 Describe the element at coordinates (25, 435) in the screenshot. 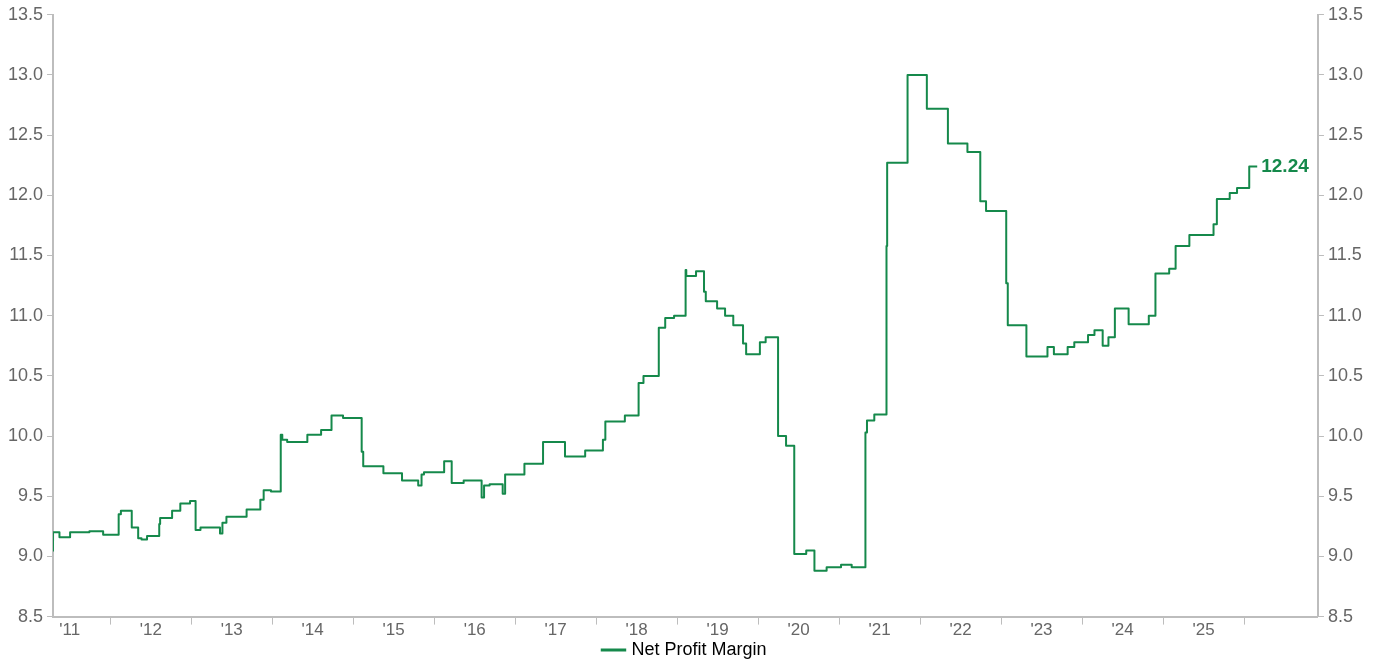

I see `y-tick-label: 10.0` at that location.